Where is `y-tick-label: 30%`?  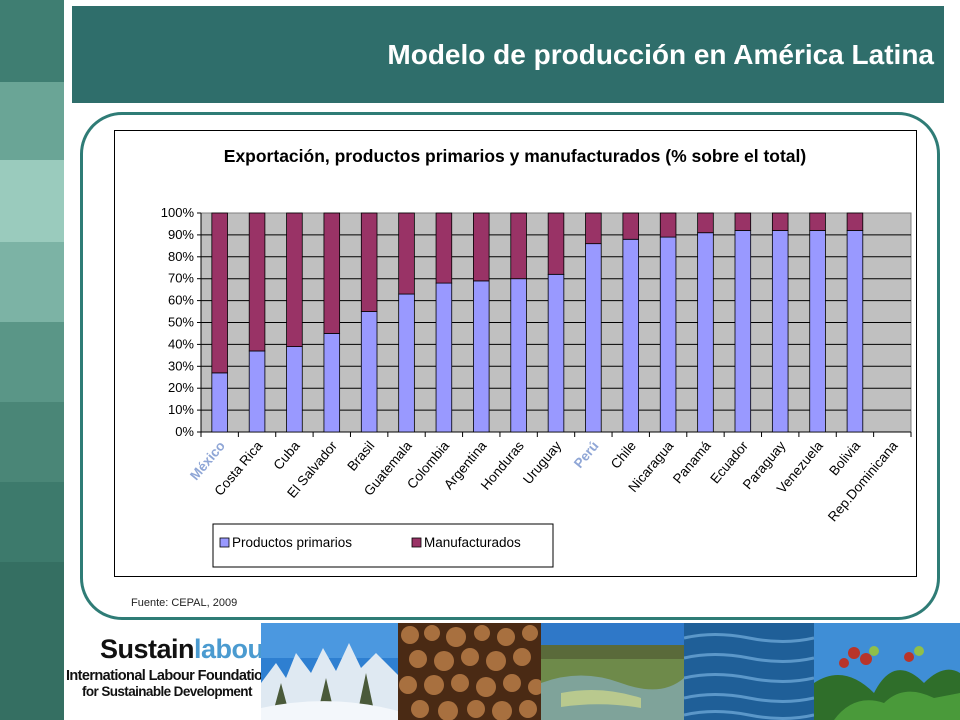 y-tick-label: 30% is located at coordinates (181, 365).